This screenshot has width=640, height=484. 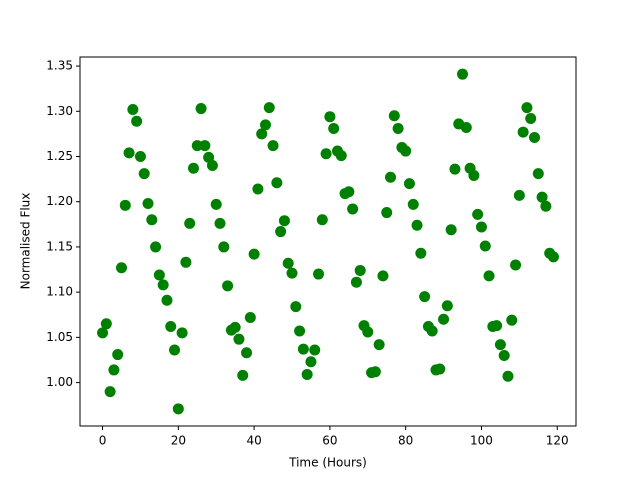 What do you see at coordinates (59, 337) in the screenshot?
I see `y-tick-label: 1.05` at bounding box center [59, 337].